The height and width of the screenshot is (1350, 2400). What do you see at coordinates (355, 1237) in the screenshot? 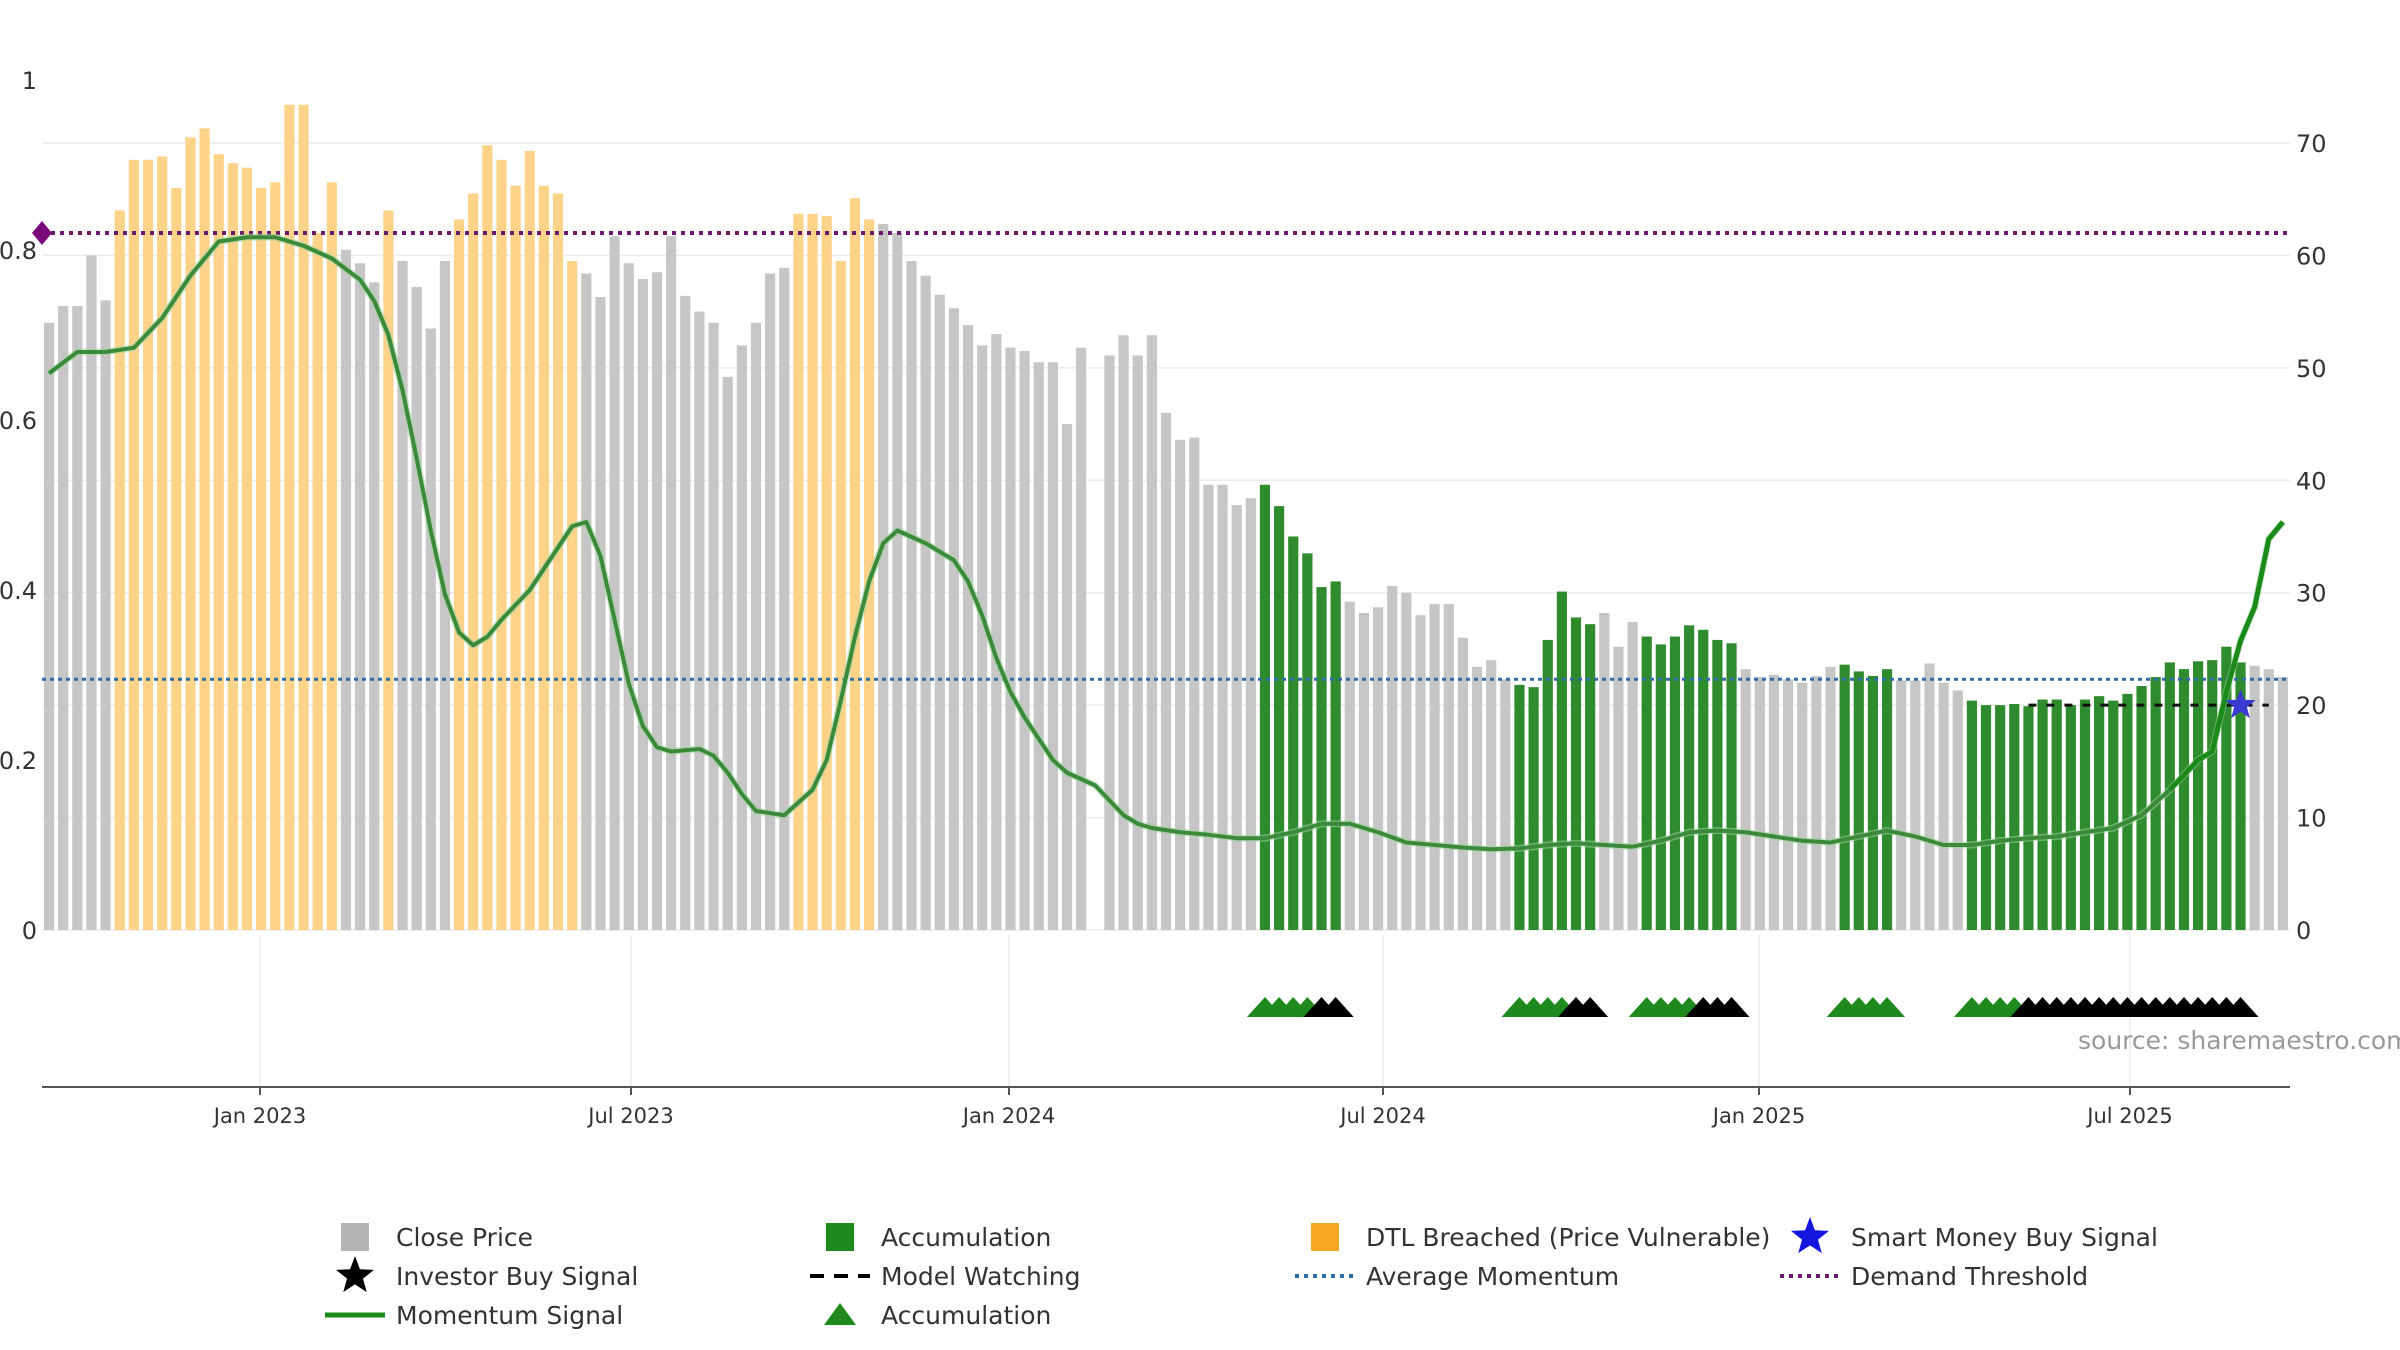
I see `legend-square-icon` at bounding box center [355, 1237].